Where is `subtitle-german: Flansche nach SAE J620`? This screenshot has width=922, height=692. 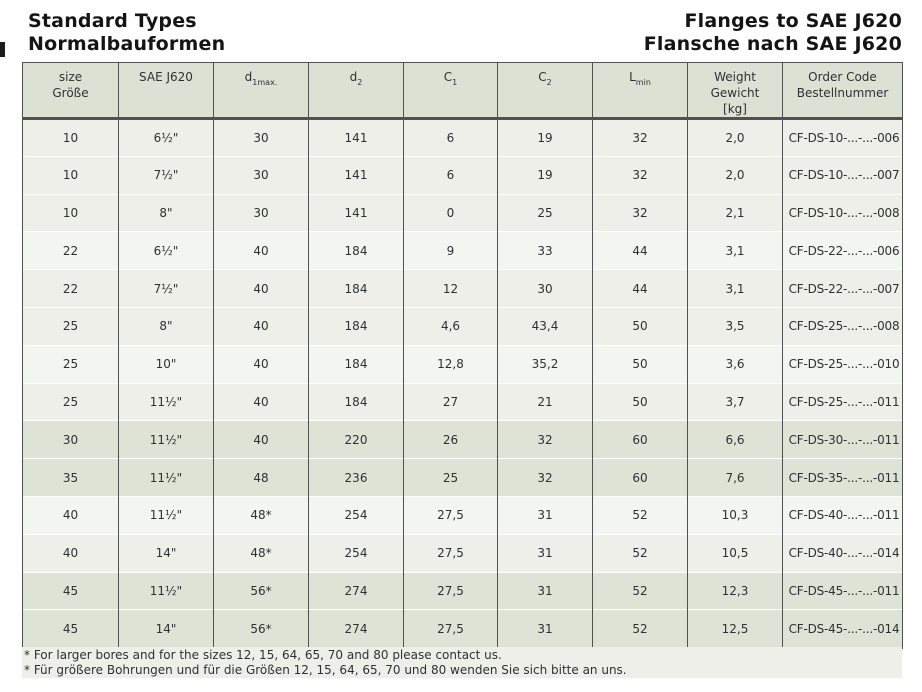 subtitle-german: Flansche nach SAE J620 is located at coordinates (772, 44).